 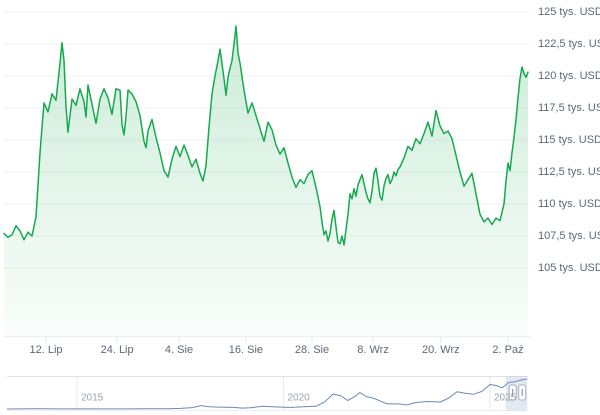 I want to click on y-axis-label: 110 tys. USD, so click(x=569, y=204).